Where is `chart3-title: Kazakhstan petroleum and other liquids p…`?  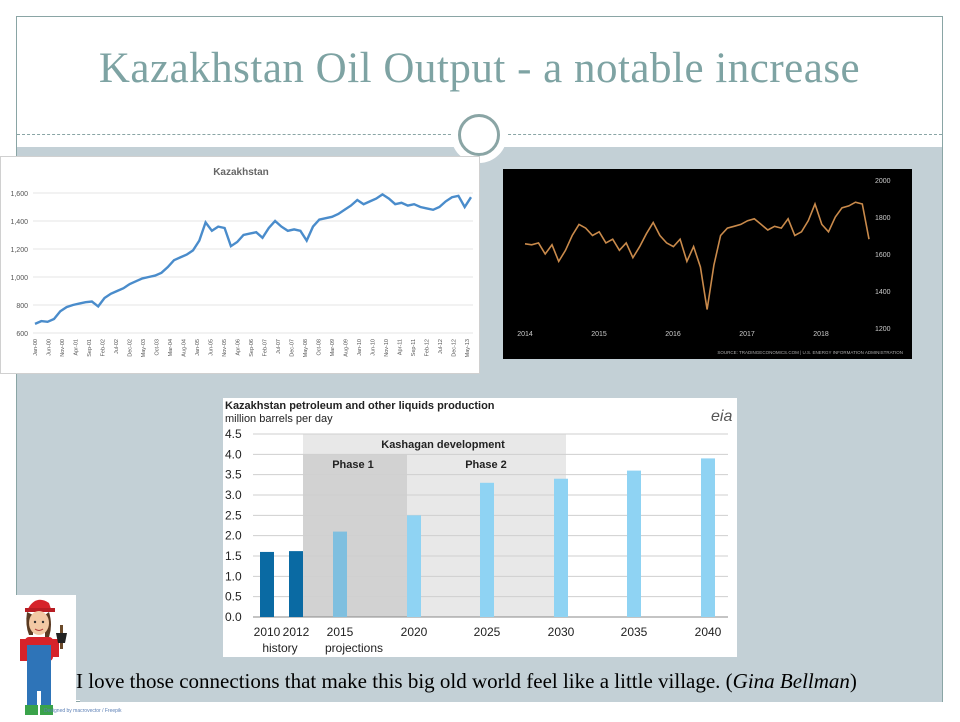
chart3-title: Kazakhstan petroleum and other liquids p… is located at coordinates (360, 406).